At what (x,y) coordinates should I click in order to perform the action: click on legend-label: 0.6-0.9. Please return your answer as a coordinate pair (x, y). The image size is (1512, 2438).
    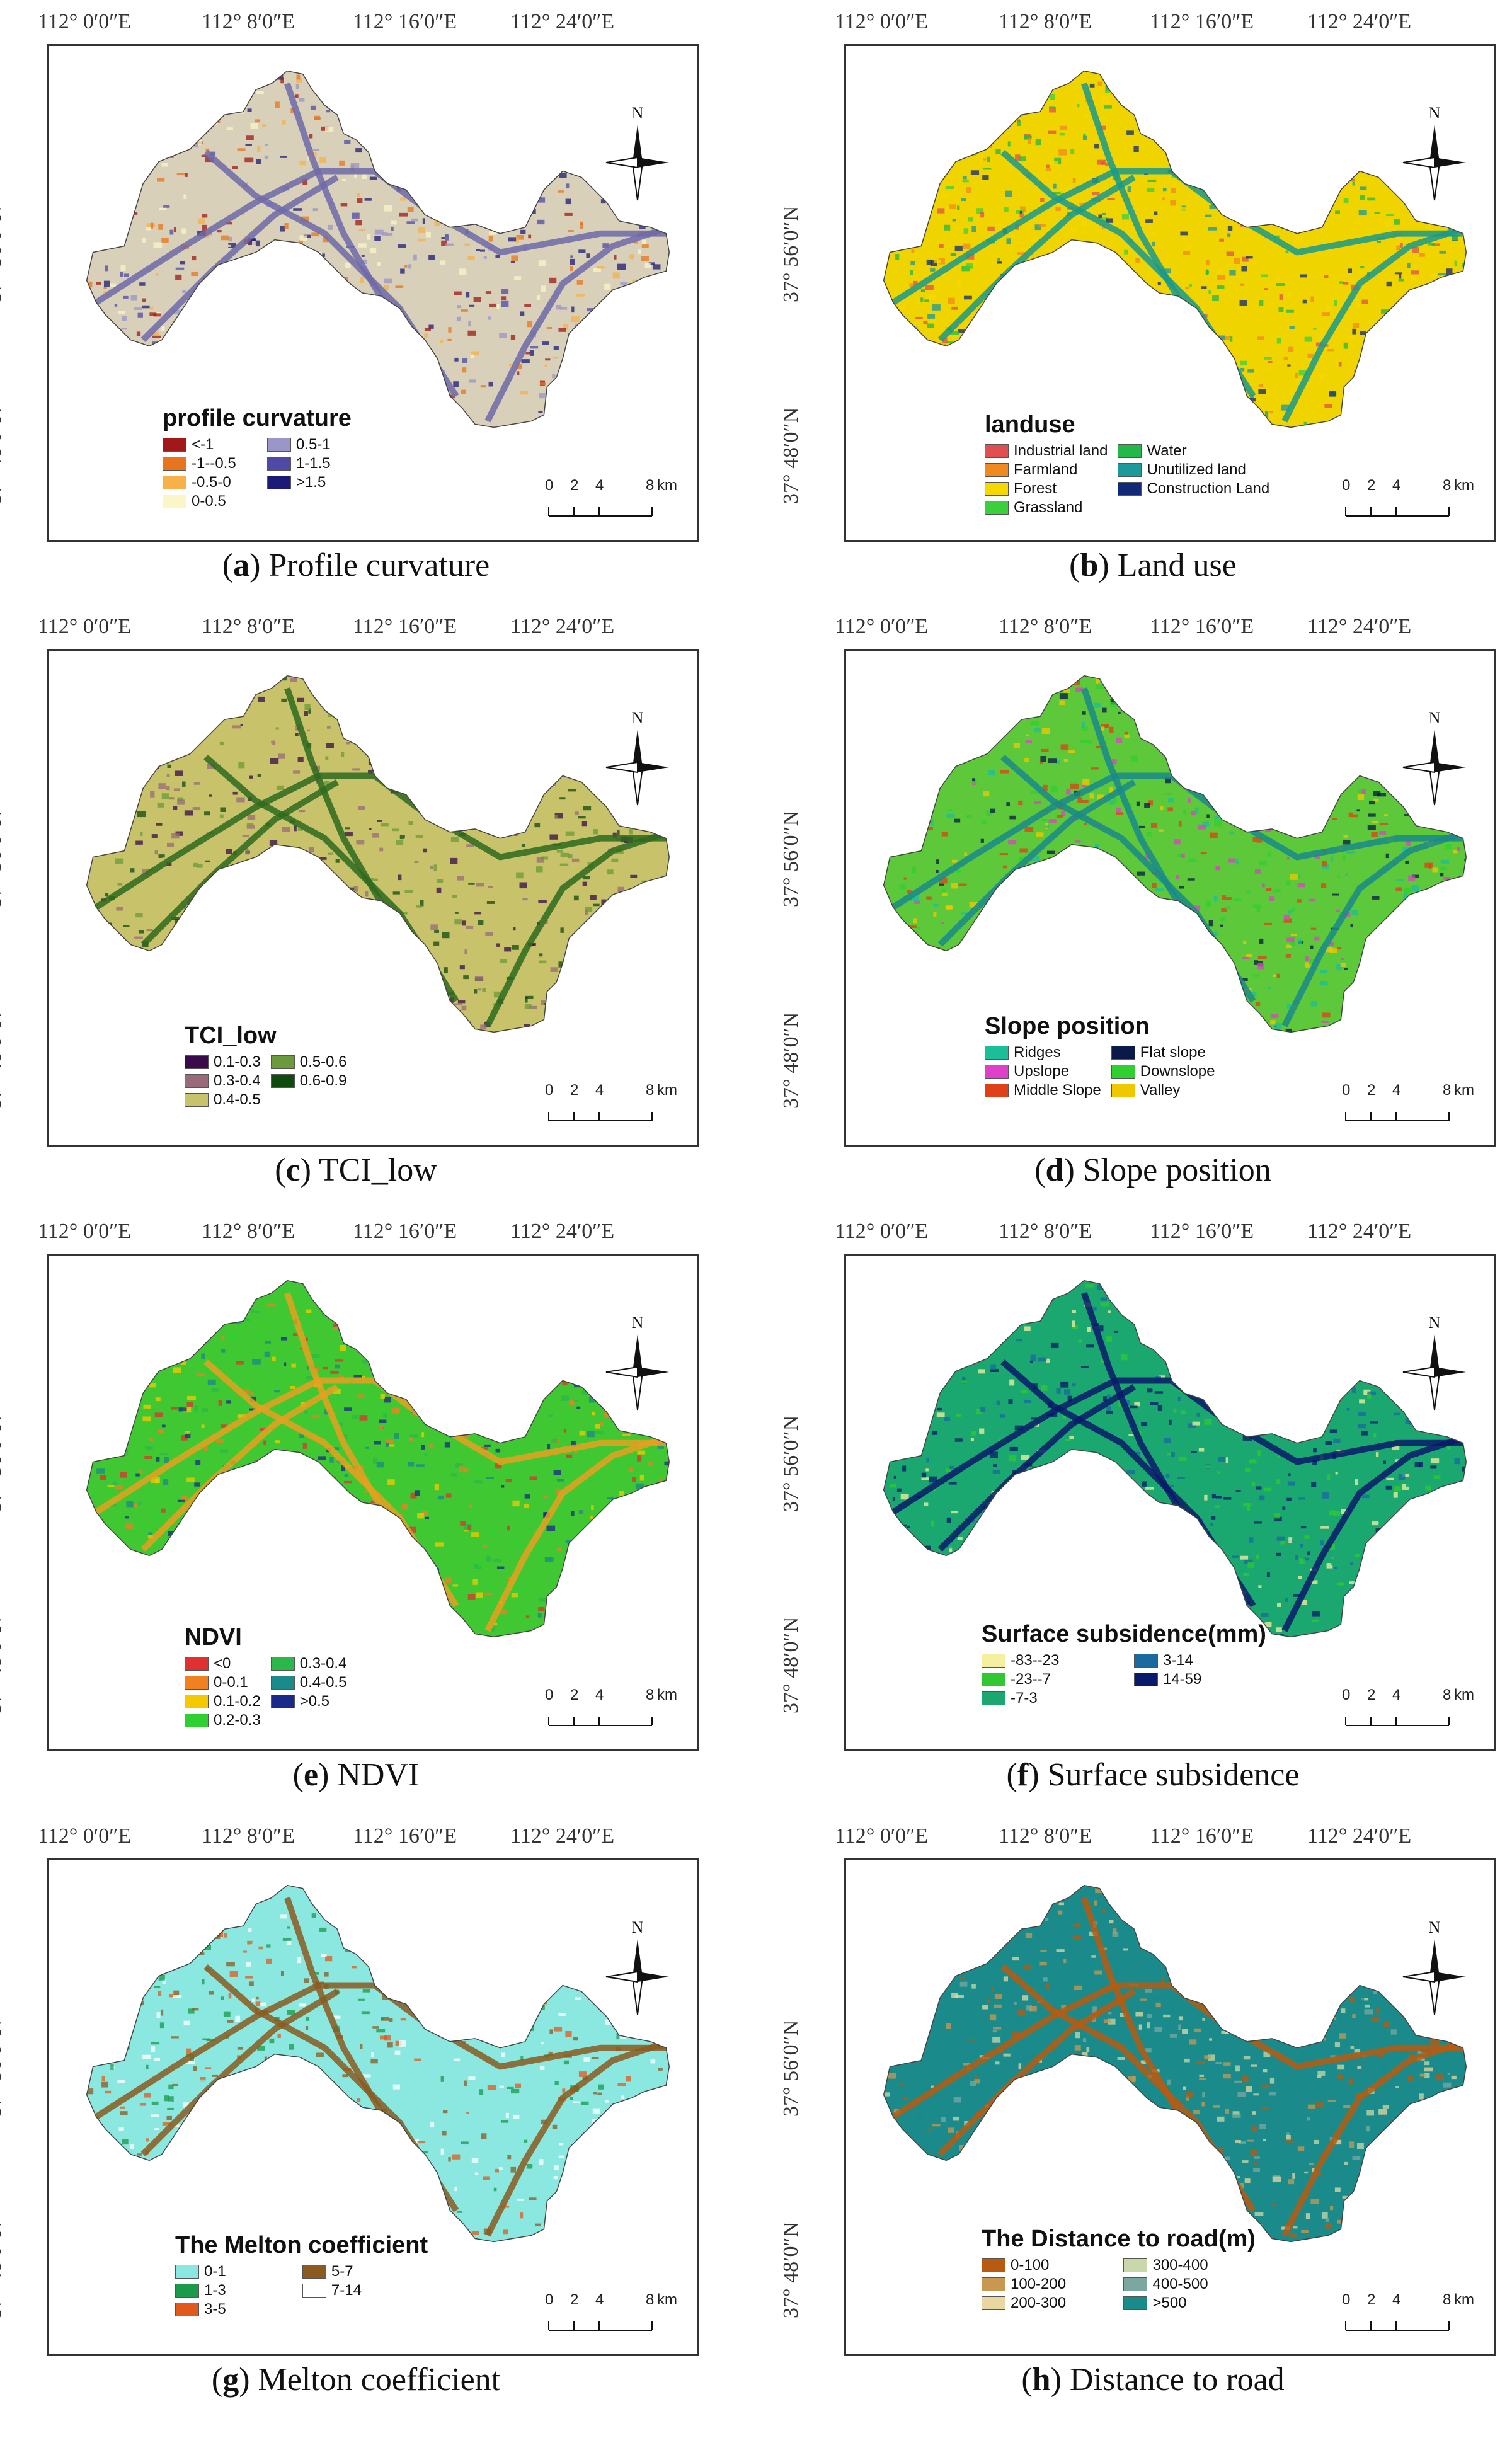
    Looking at the image, I should click on (323, 1080).